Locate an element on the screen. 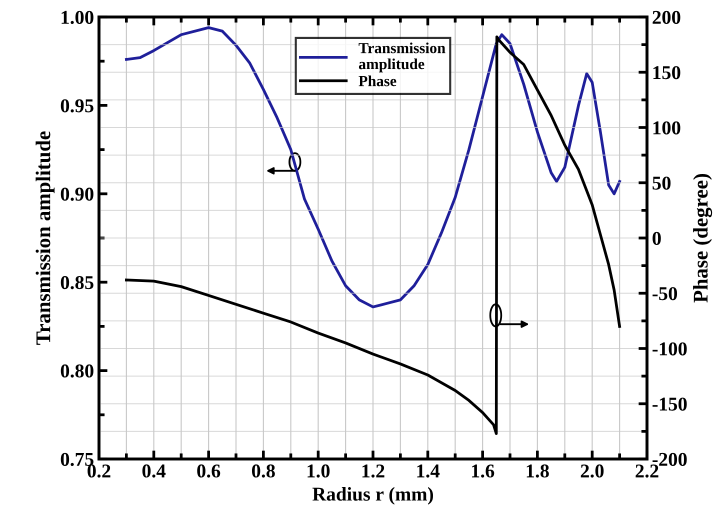 The width and height of the screenshot is (719, 525). legend-label: Transmission amplitude is located at coordinates (402, 57).